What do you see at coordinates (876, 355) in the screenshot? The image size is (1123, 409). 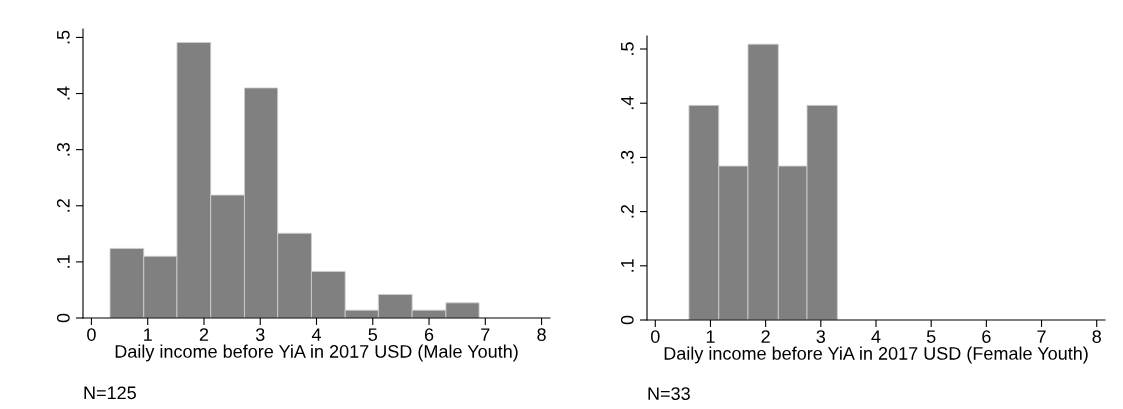 I see `x-axis-title: Daily income before YiA in 2017 USD (Female Youth)` at bounding box center [876, 355].